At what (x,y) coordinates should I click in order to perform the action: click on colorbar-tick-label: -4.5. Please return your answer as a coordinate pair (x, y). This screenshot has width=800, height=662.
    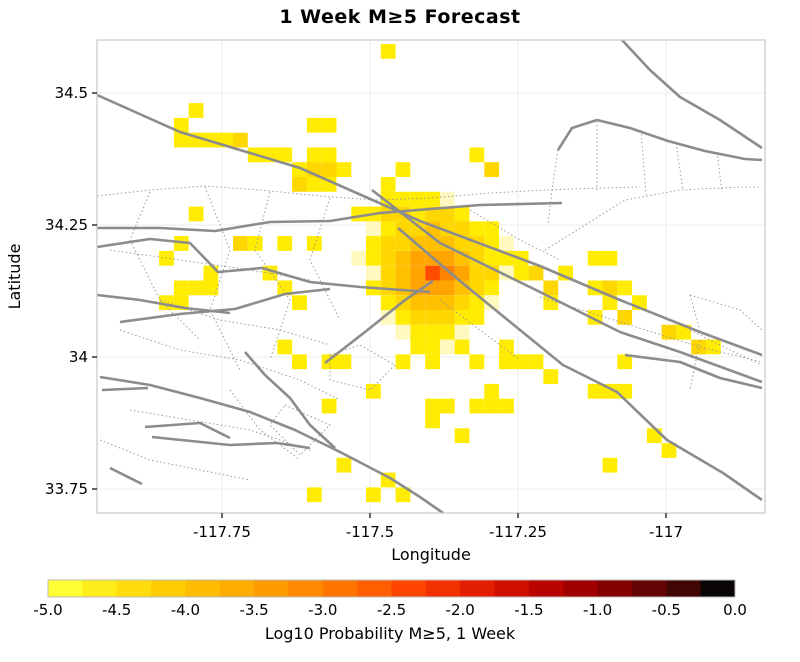
    Looking at the image, I should click on (116, 610).